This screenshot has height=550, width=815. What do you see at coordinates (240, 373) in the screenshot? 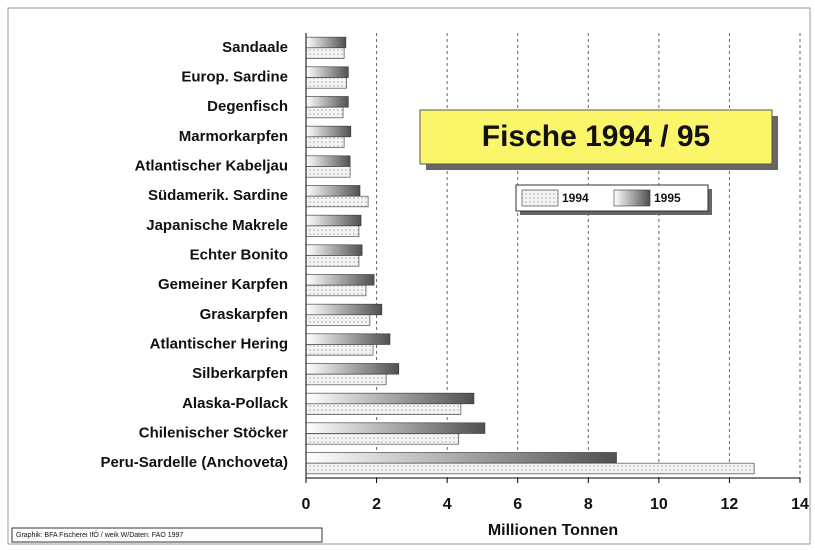
I see `y-tick-label: Silberkarpfen` at bounding box center [240, 373].